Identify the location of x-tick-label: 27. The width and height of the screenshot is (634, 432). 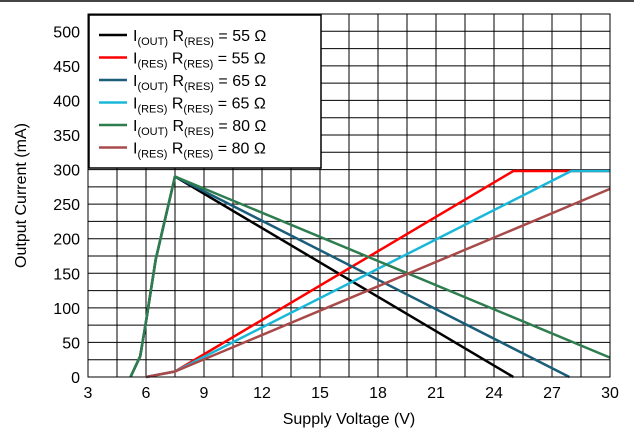
(552, 393).